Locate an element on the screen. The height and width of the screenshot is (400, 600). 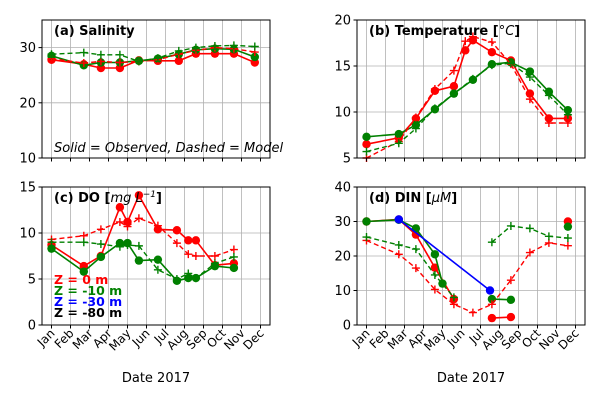
legend-entry: Z = -10 m is located at coordinates (88, 290).